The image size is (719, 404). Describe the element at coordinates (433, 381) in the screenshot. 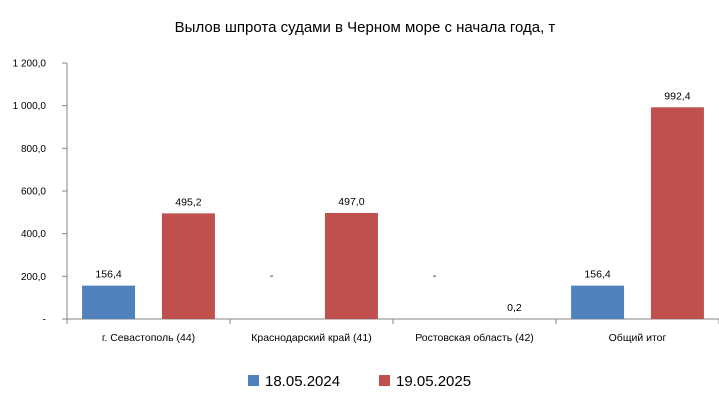

I see `legend-label: 19.05.2025` at that location.